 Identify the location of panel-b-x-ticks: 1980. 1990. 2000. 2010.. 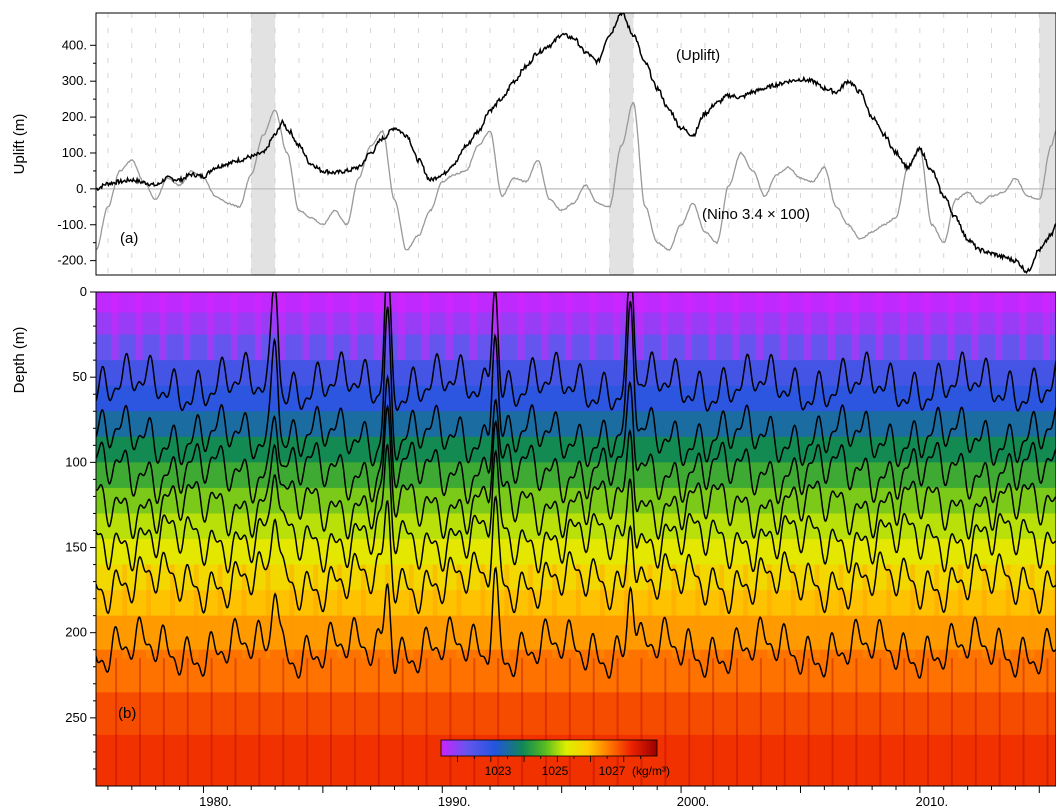
(573, 797).